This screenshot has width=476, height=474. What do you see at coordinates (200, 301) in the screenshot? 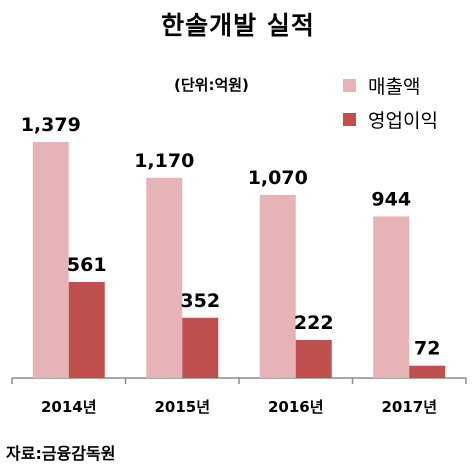
I see `data-label-operating-profit: 352` at bounding box center [200, 301].